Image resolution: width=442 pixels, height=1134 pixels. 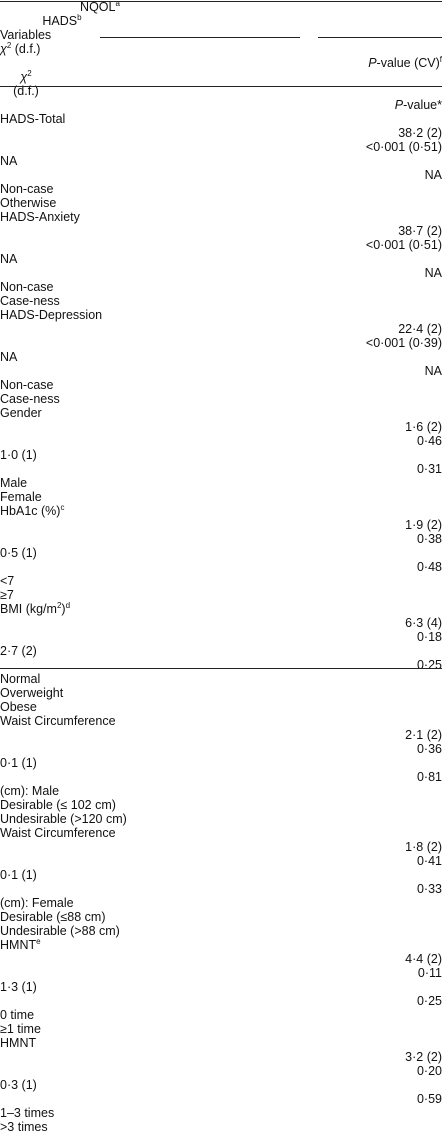 I want to click on row-value: 1·3 (1), so click(x=18, y=987).